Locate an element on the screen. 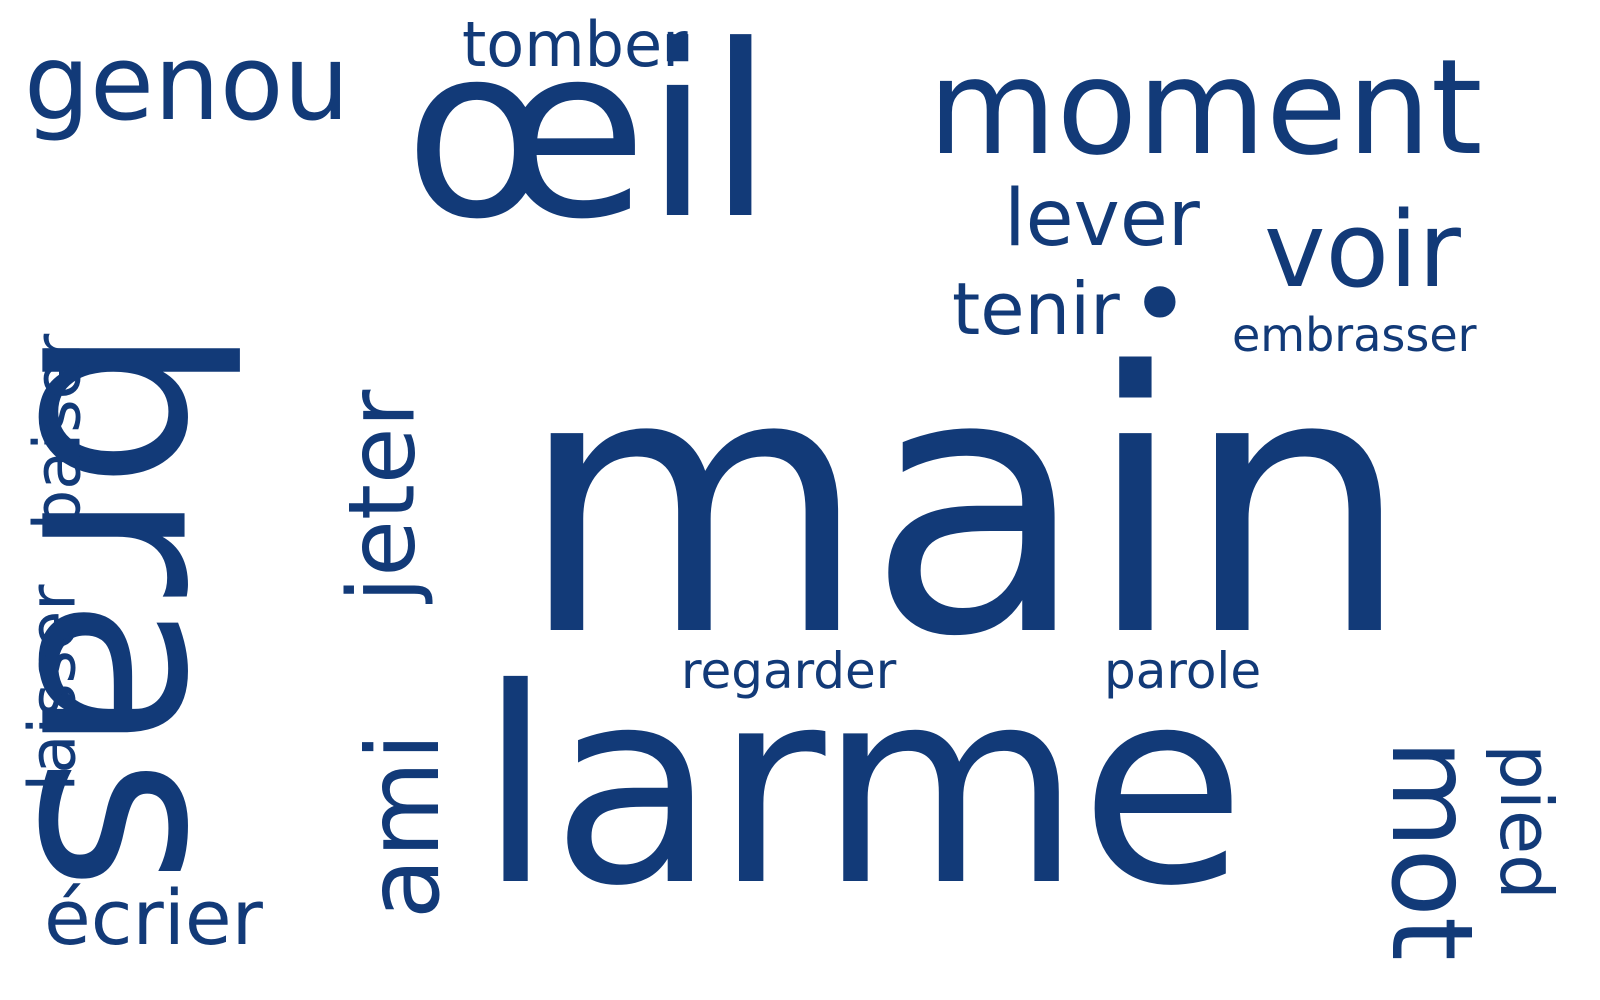  word-moment: moment is located at coordinates (1205, 108).